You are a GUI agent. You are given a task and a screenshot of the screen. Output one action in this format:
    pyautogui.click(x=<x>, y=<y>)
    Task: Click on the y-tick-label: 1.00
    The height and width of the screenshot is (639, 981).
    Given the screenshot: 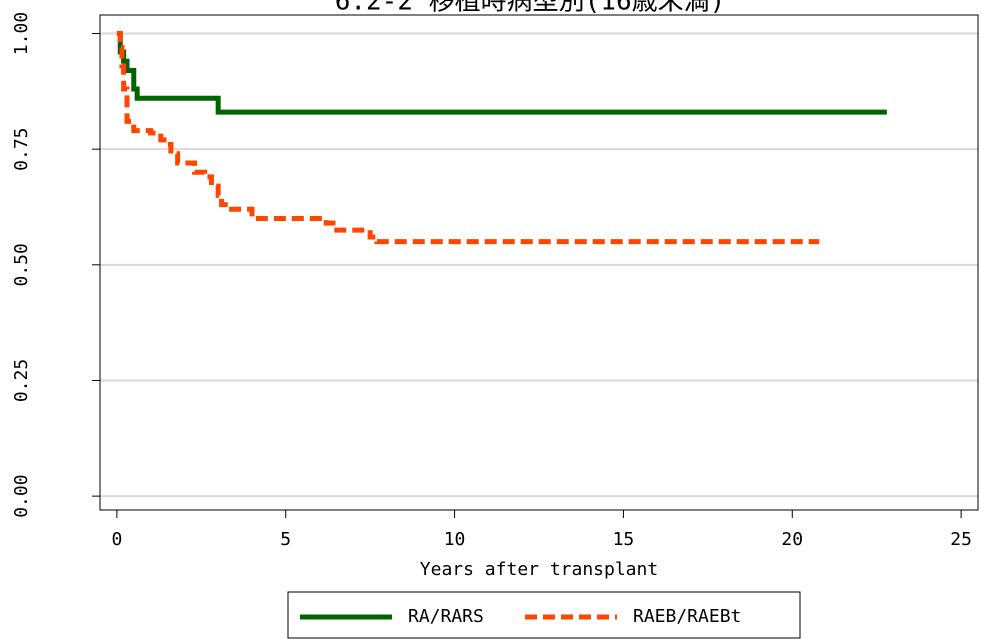 What is the action you would take?
    pyautogui.click(x=21, y=33)
    